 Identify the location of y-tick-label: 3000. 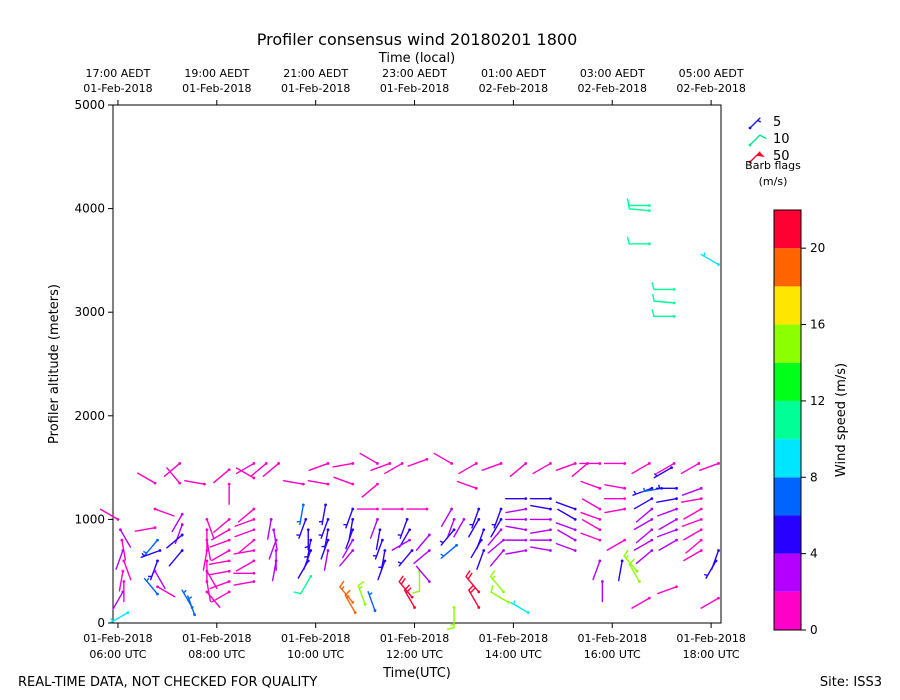
(89, 312).